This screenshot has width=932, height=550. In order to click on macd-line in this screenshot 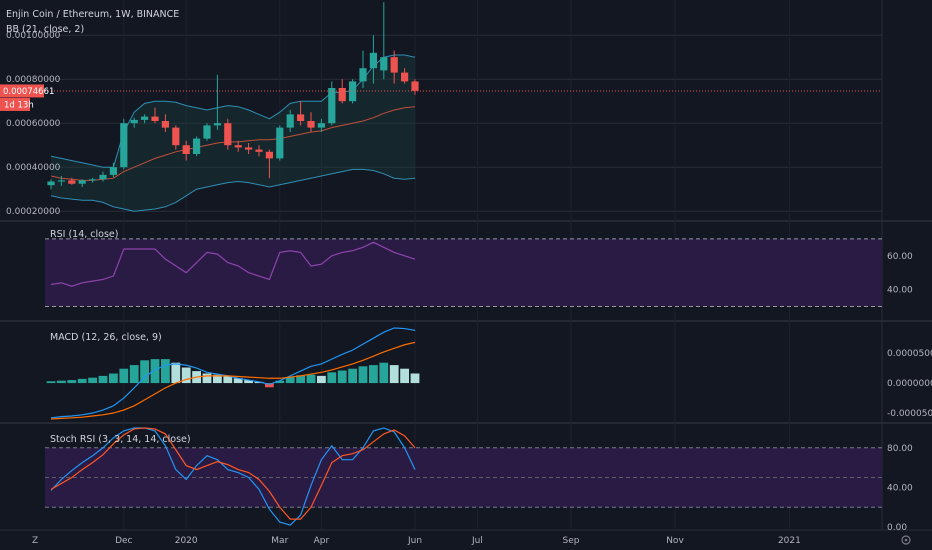, I will do `click(233, 373)`.